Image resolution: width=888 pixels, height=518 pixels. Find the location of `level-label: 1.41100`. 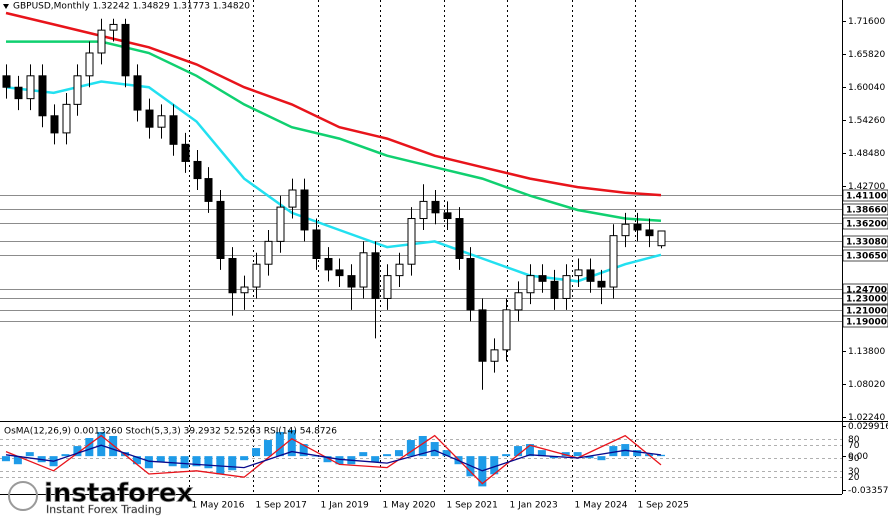

level-label: 1.41100 is located at coordinates (866, 197).